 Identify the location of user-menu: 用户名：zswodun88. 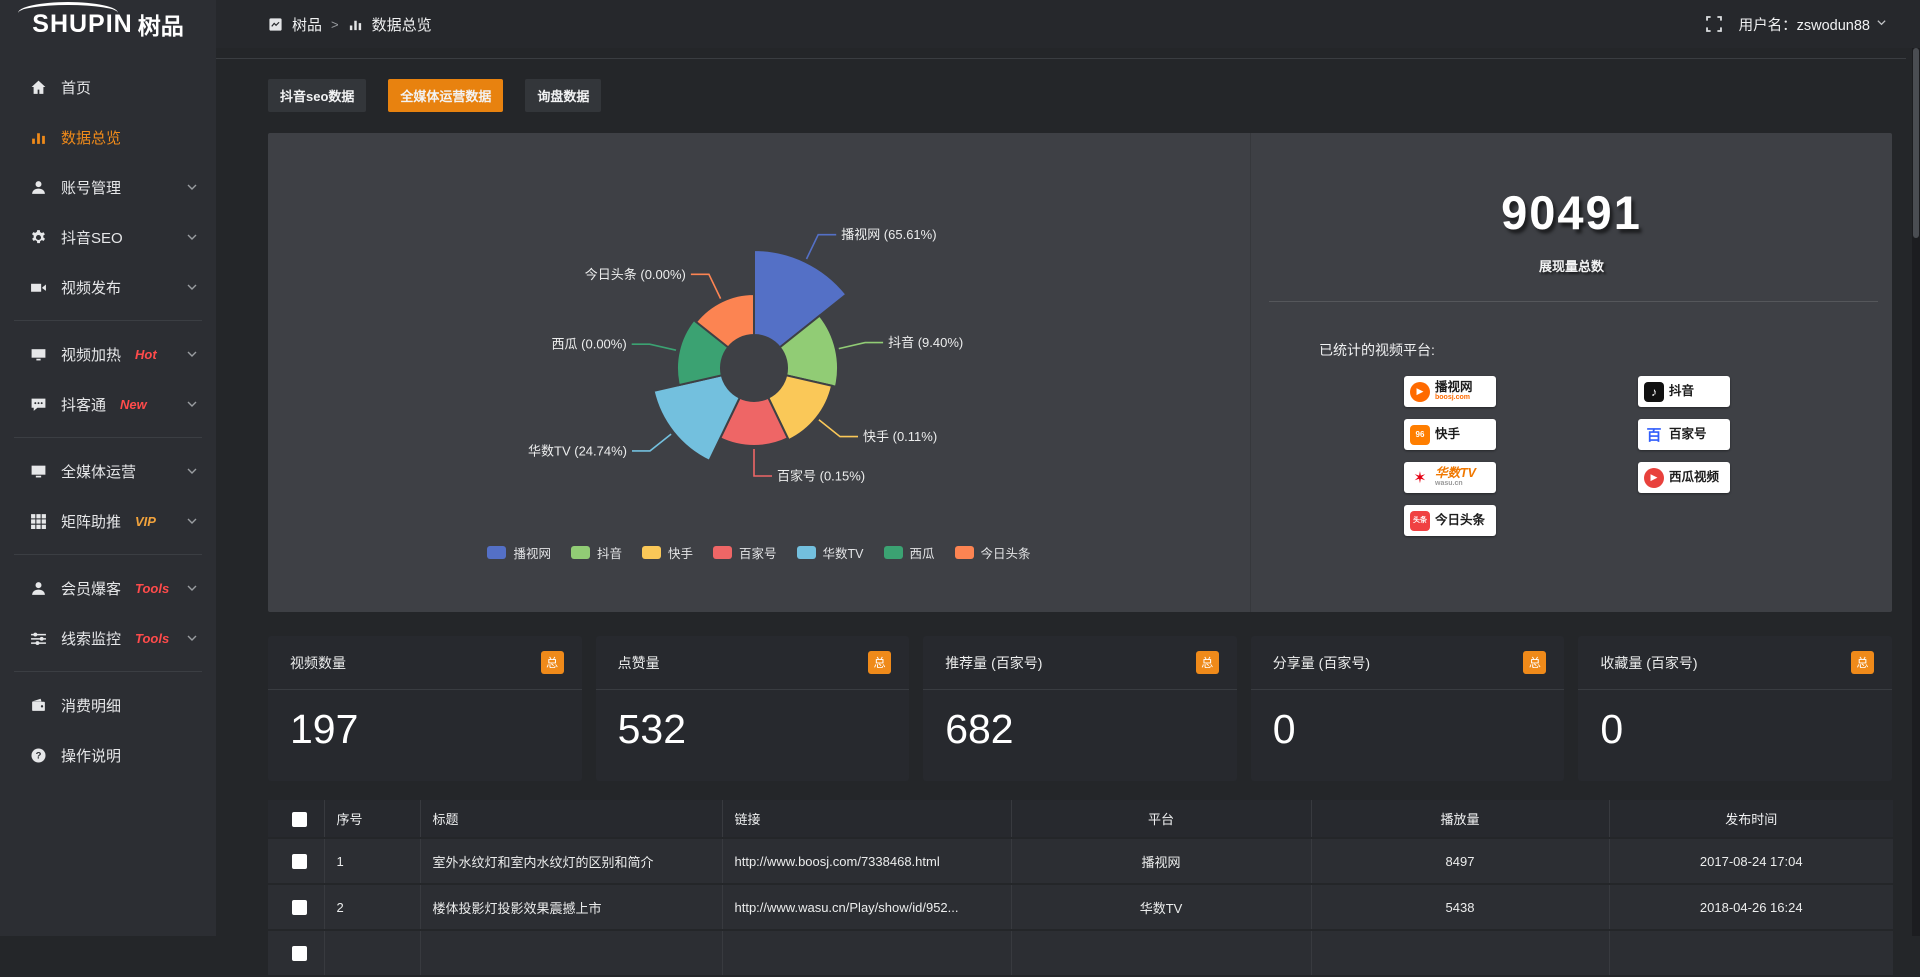
(1813, 24).